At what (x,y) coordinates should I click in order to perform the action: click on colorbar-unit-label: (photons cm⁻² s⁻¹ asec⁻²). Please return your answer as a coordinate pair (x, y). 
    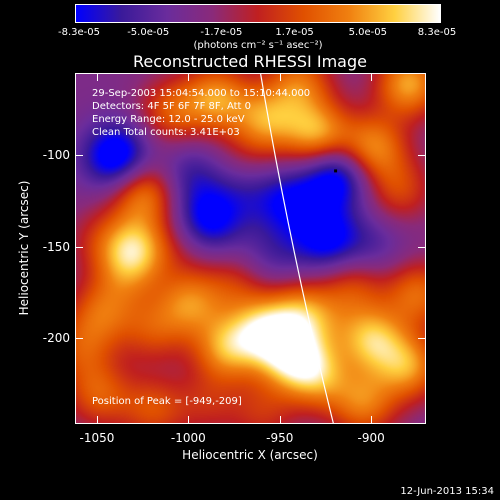
    Looking at the image, I should click on (258, 45).